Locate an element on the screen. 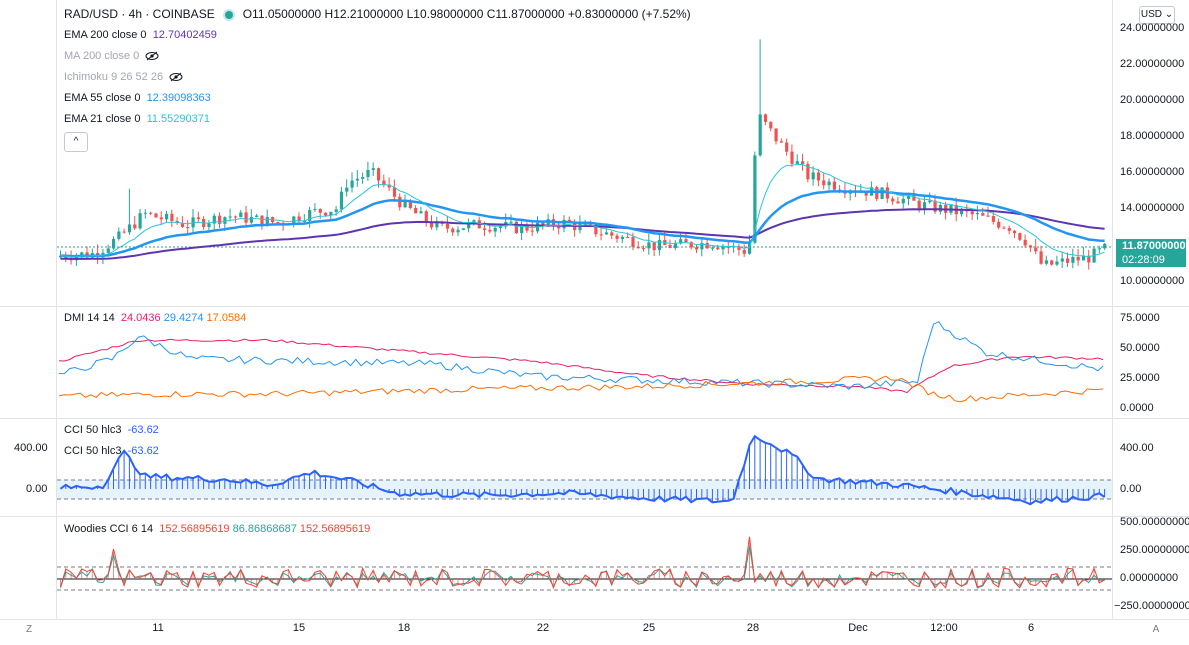 This screenshot has width=1189, height=645. price-axis-column is located at coordinates (1150, 310).